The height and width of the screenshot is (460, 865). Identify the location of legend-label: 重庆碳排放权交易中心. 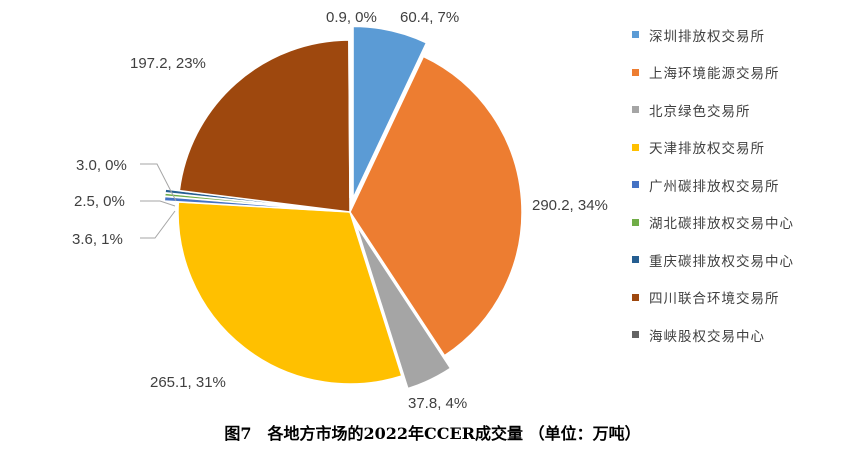
(721, 261).